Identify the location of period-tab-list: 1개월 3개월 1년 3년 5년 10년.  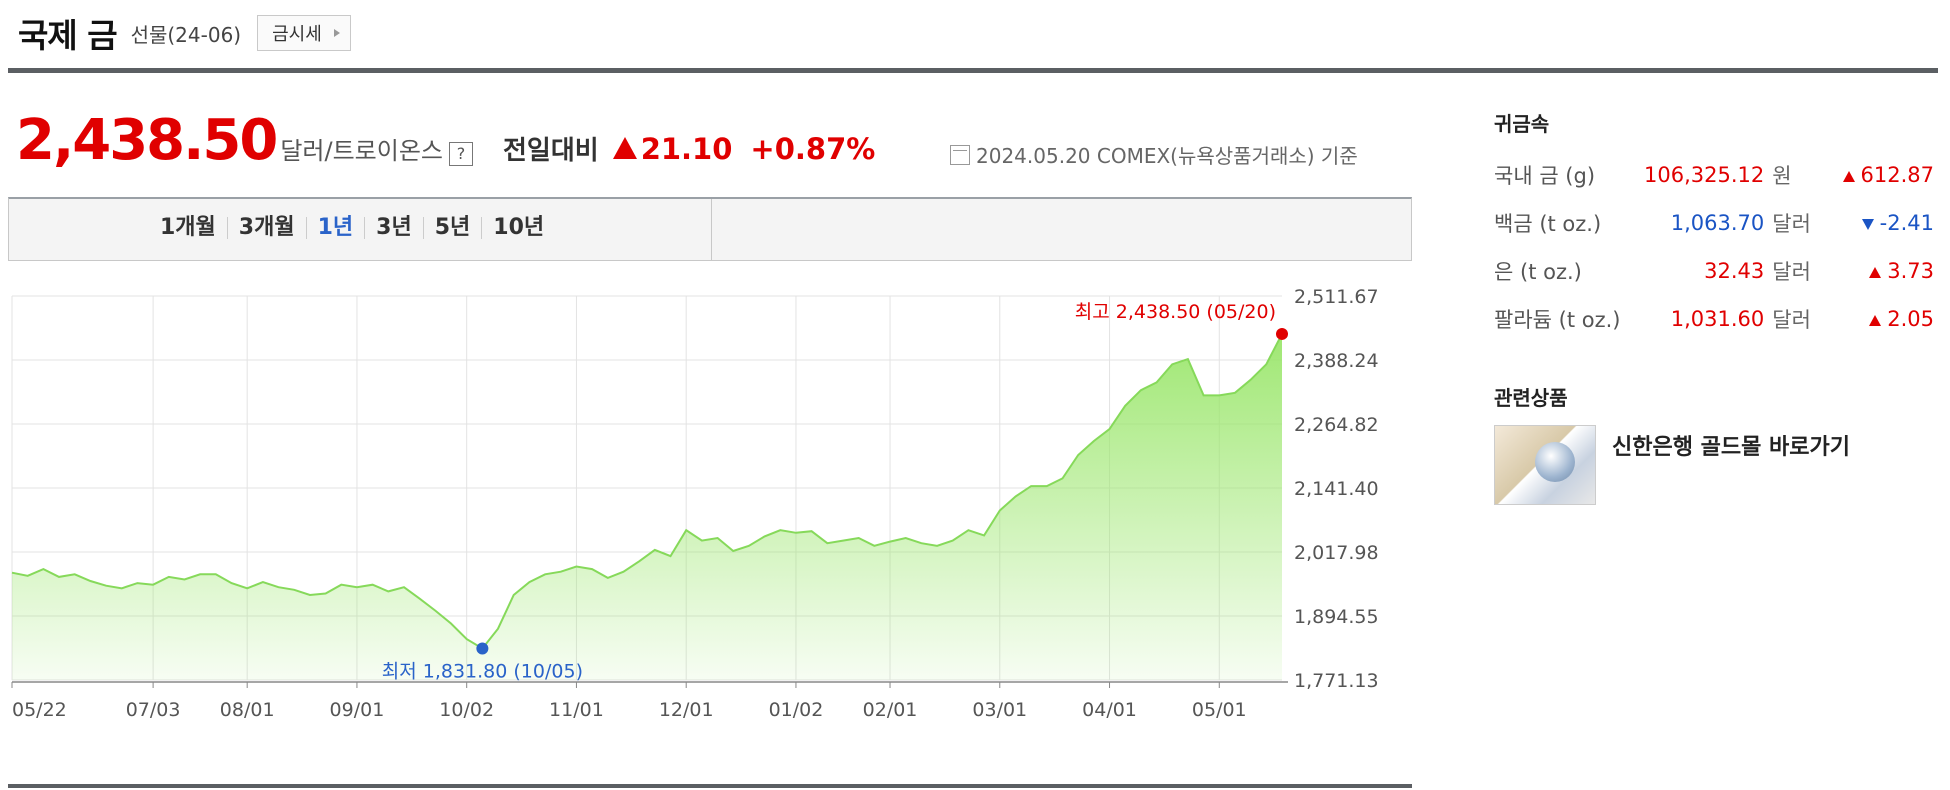
(352, 228).